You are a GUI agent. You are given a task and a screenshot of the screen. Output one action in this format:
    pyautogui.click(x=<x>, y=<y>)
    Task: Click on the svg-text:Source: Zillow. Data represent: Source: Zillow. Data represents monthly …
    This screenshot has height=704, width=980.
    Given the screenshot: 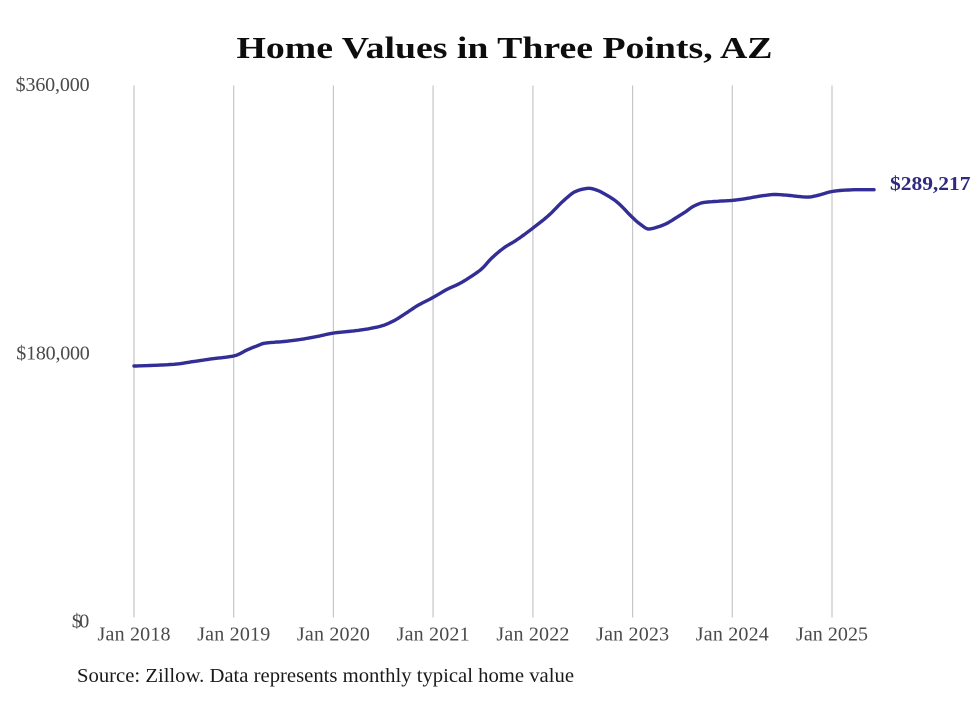 What is the action you would take?
    pyautogui.click(x=325, y=676)
    